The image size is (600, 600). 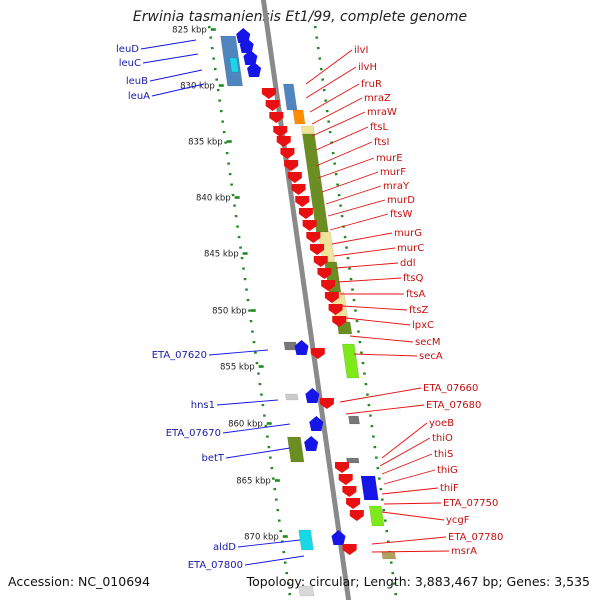 I want to click on gene-label-right: ETA_07680, so click(x=453, y=405).